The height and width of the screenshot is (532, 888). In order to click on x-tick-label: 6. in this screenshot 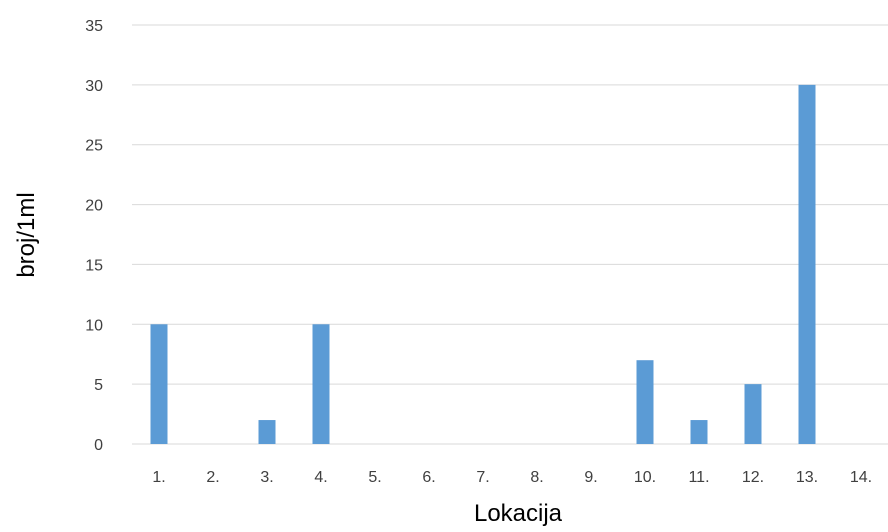, I will do `click(428, 477)`.